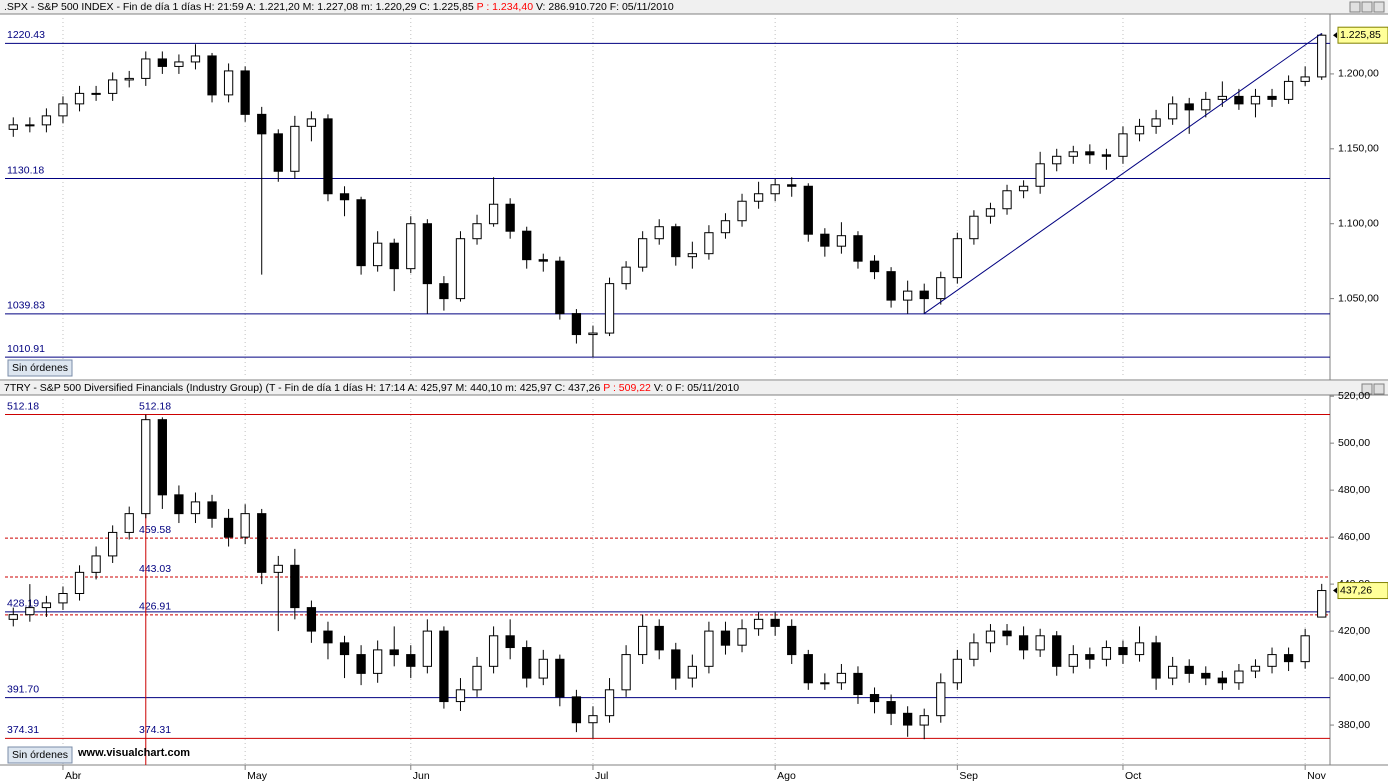  What do you see at coordinates (505, 7) in the screenshot?
I see `header-segment: P : 1.234,40` at bounding box center [505, 7].